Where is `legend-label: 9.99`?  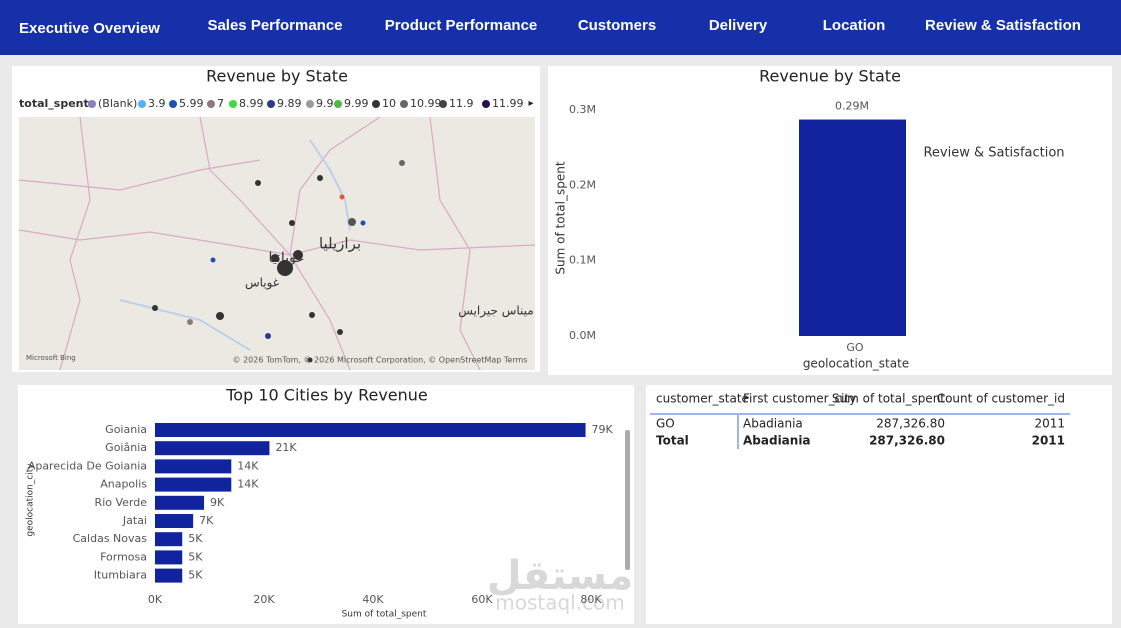
legend-label: 9.99 is located at coordinates (356, 103).